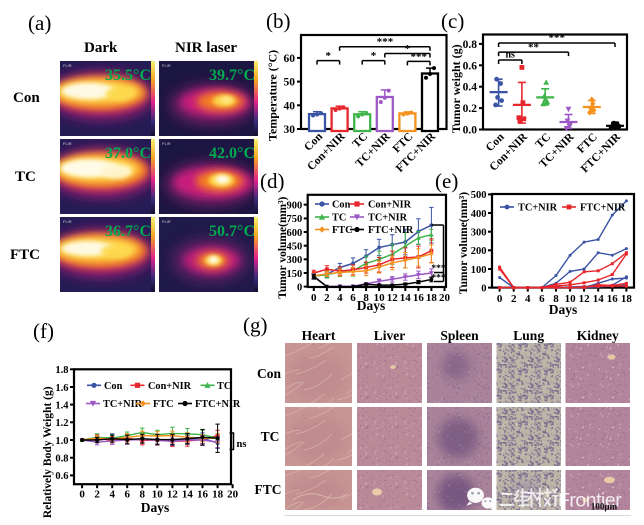 This screenshot has width=644, height=525. Describe the element at coordinates (294, 219) in the screenshot. I see `svg-text: 750` at that location.